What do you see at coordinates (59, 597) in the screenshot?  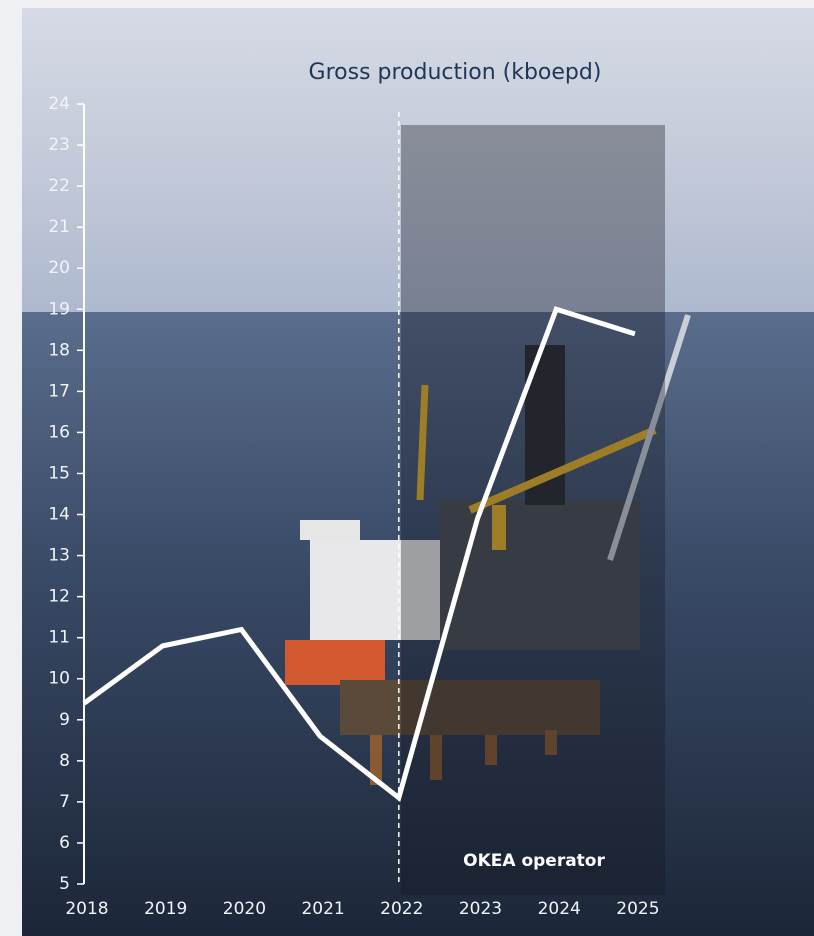 I see `y-tick-label: 12` at bounding box center [59, 597].